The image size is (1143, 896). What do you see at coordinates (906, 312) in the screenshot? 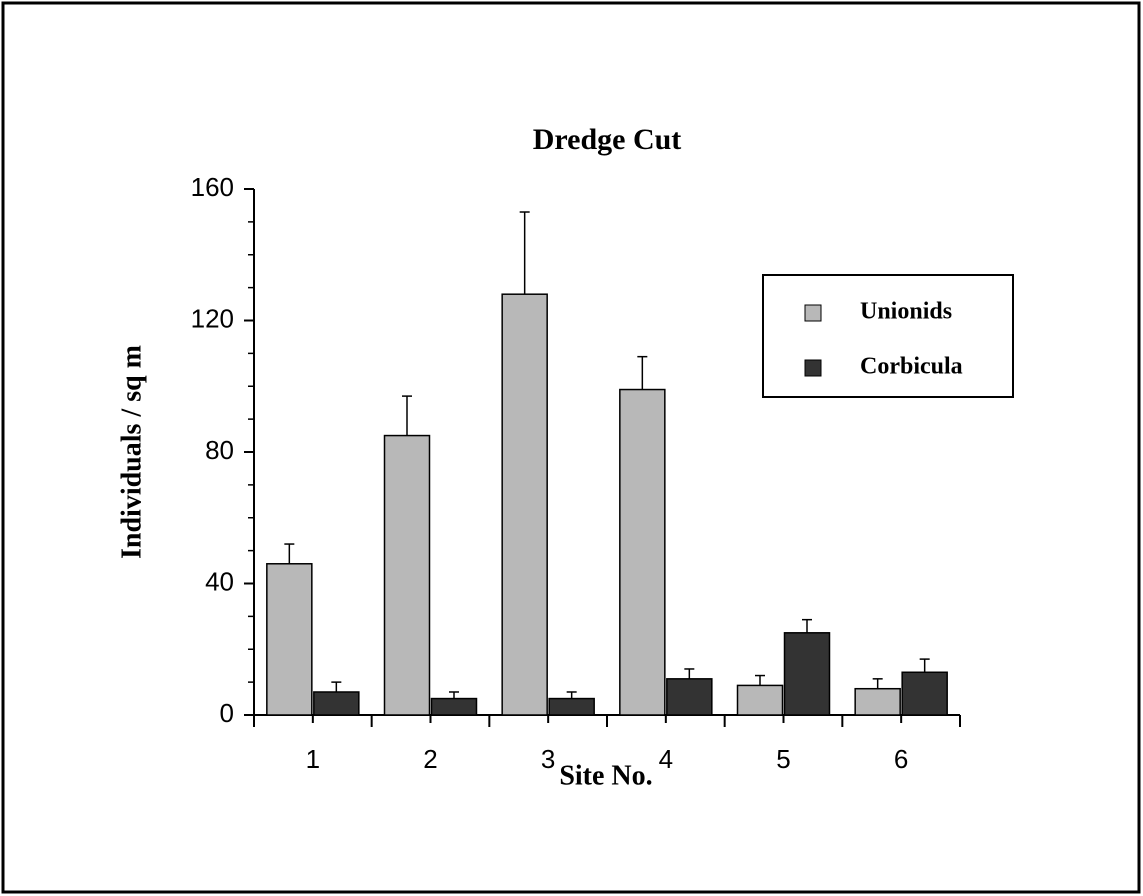
I see `legend-label: Unionids` at bounding box center [906, 312].